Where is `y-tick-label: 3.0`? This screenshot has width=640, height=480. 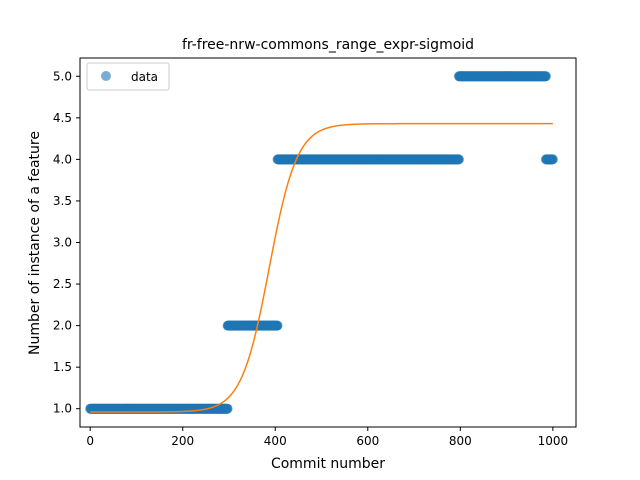 y-tick-label: 3.0 is located at coordinates (62, 243).